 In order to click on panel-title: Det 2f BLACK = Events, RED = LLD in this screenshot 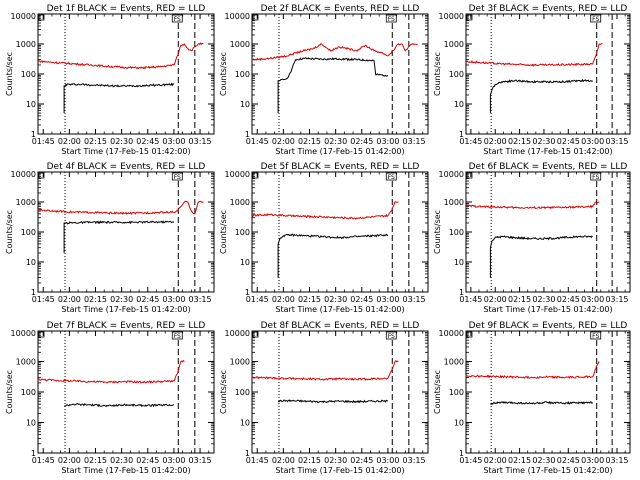, I will do `click(340, 9)`.